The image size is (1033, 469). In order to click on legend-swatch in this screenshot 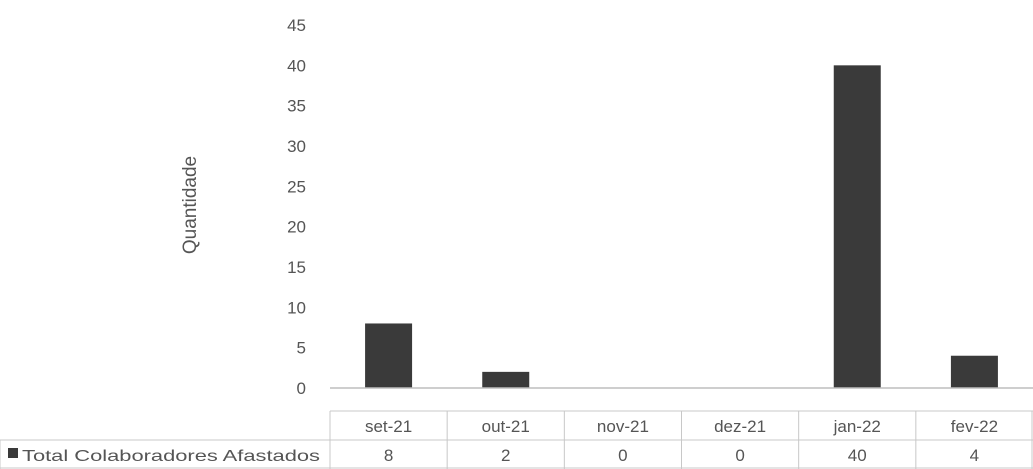, I will do `click(13, 453)`.